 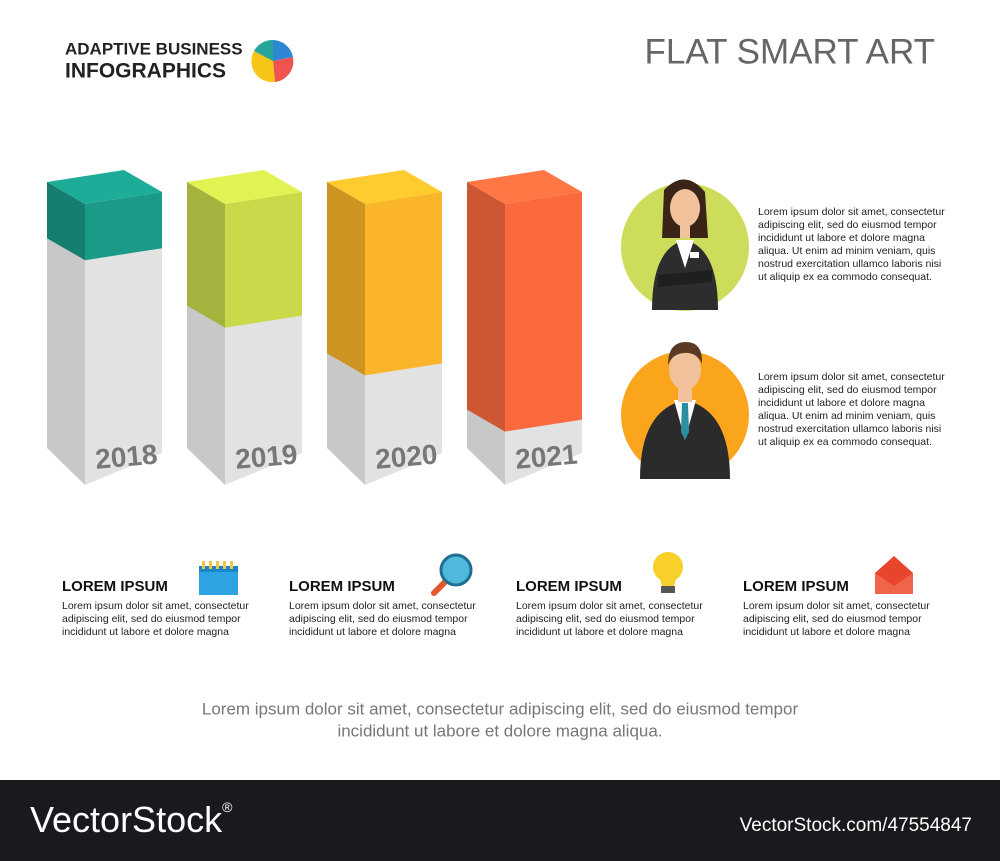 I want to click on bar: 2020, so click(x=384, y=327).